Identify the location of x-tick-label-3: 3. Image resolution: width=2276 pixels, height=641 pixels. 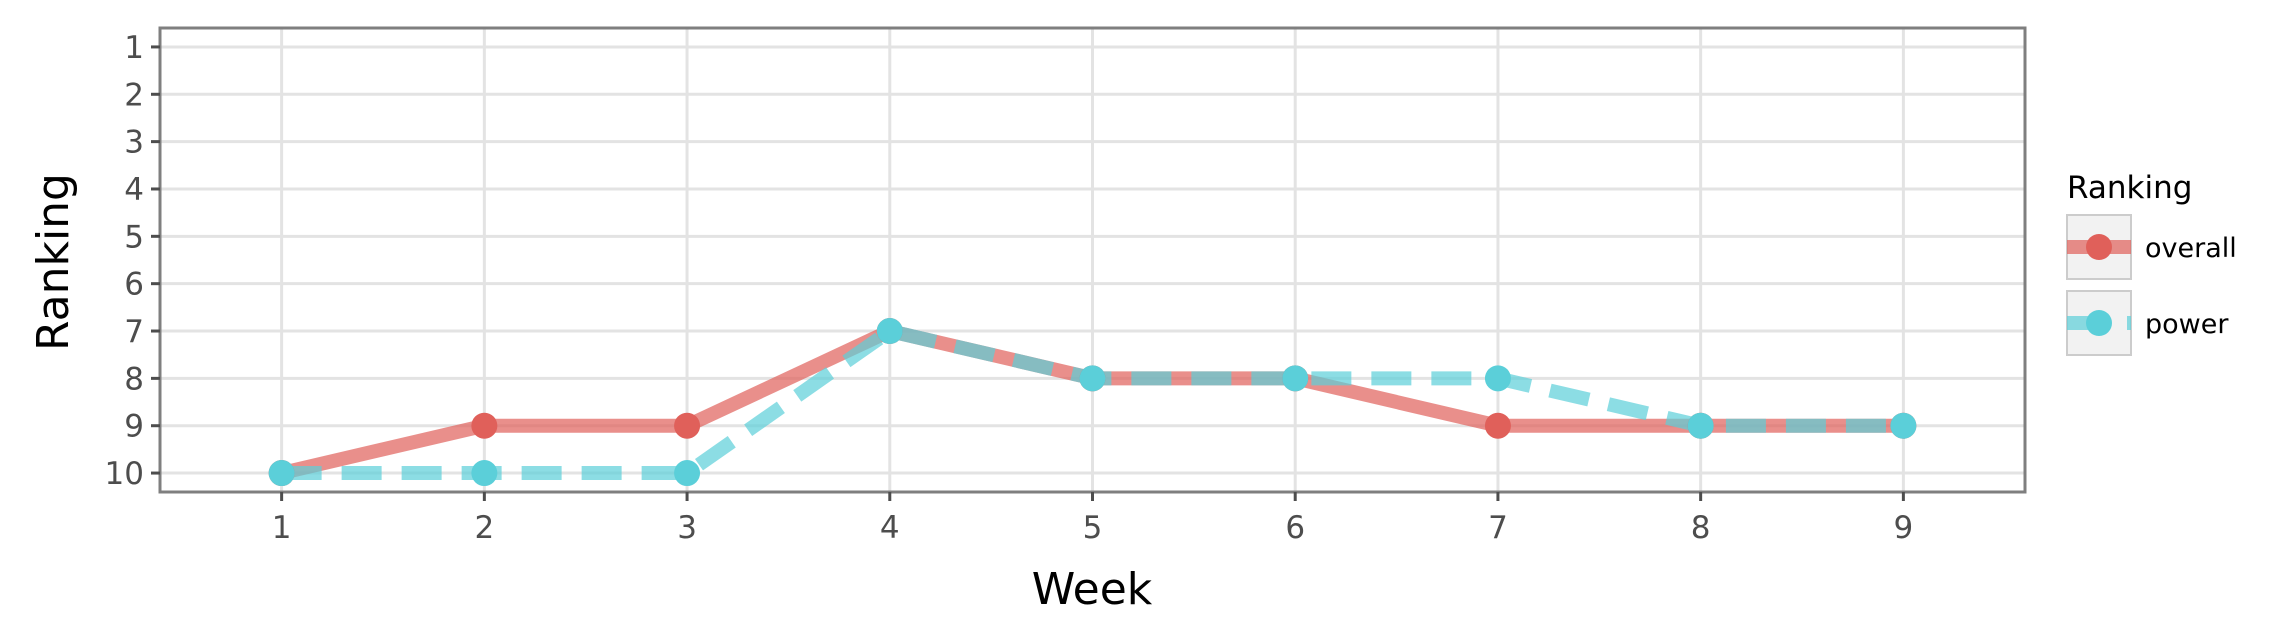
(687, 528).